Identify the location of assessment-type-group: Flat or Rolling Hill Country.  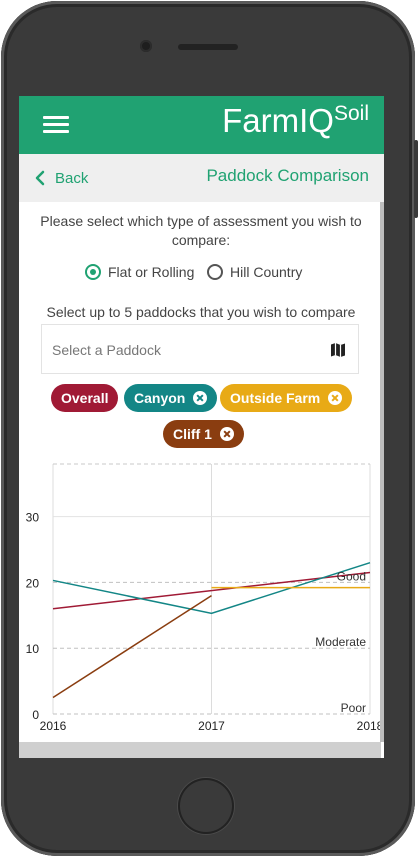
(201, 275).